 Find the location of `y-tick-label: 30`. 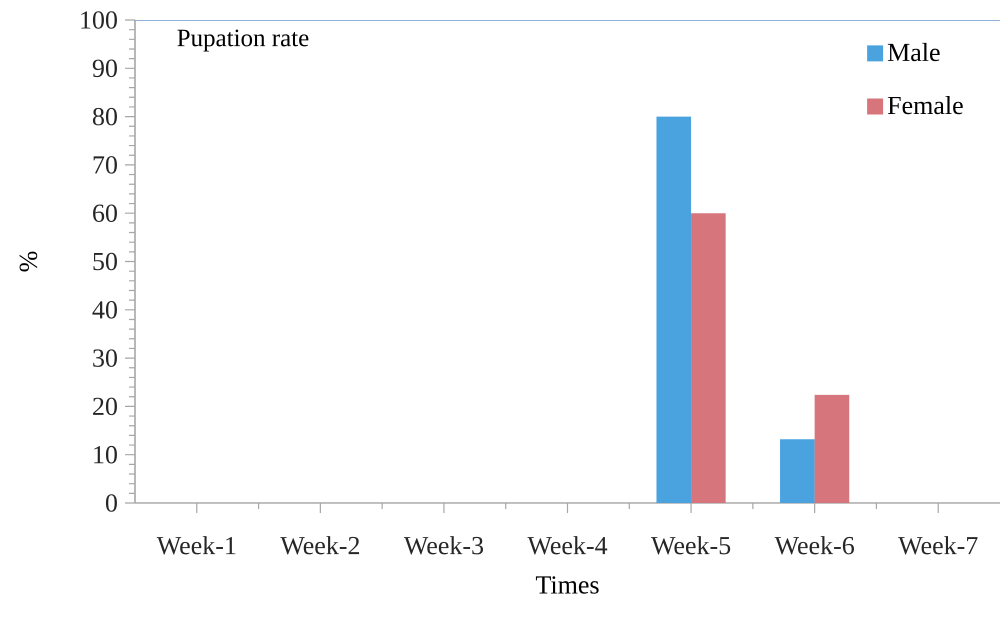

y-tick-label: 30 is located at coordinates (105, 358).